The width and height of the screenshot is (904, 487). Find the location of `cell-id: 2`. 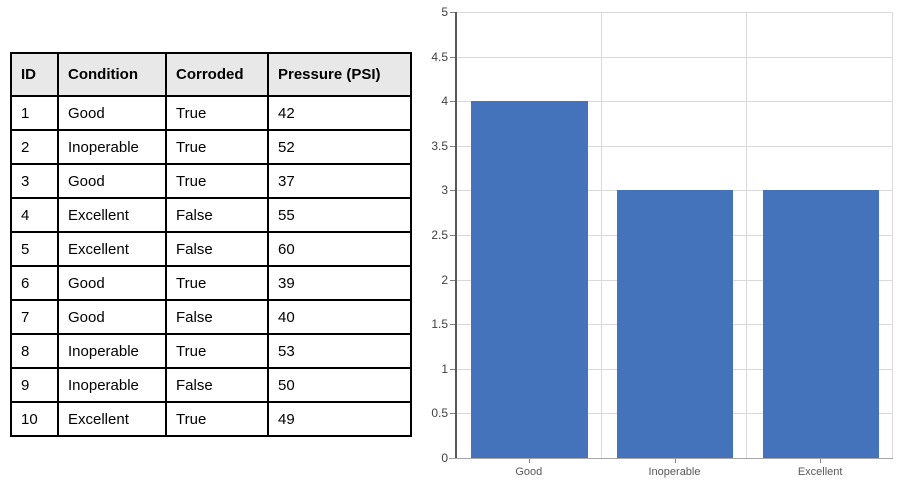

cell-id: 2 is located at coordinates (34, 147).